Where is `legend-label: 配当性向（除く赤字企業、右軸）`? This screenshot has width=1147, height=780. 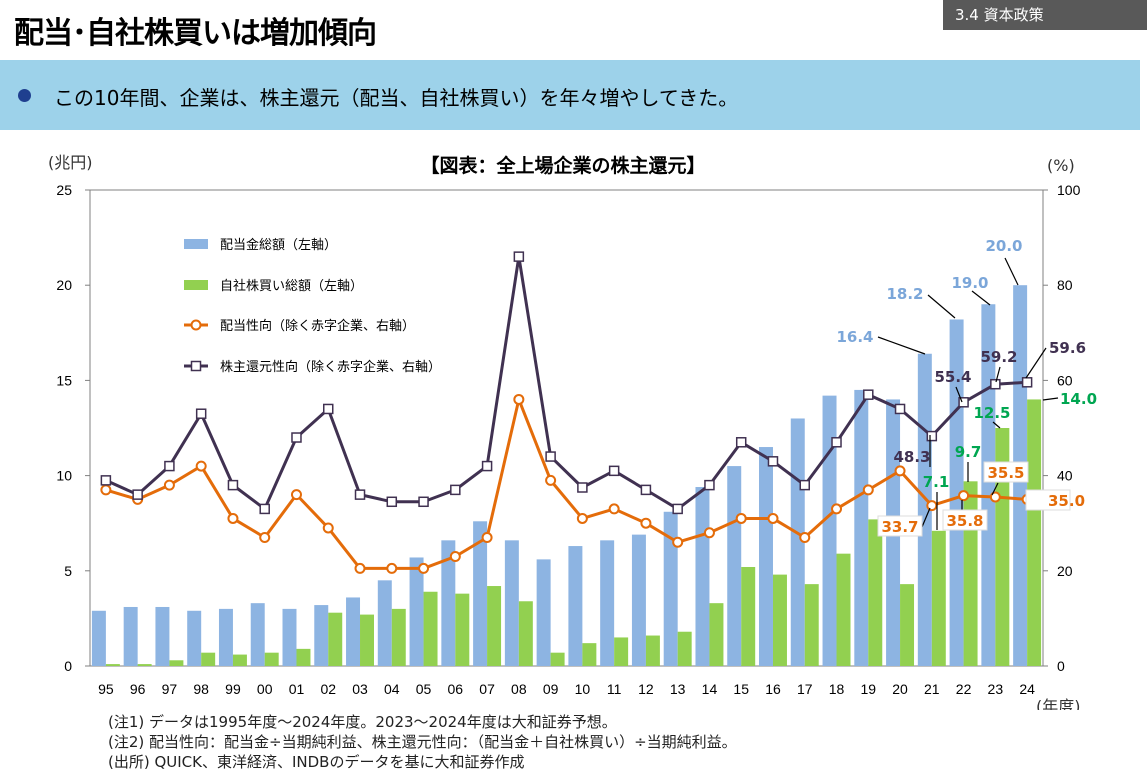
legend-label: 配当性向（除く赤字企業、右軸） is located at coordinates (317, 326).